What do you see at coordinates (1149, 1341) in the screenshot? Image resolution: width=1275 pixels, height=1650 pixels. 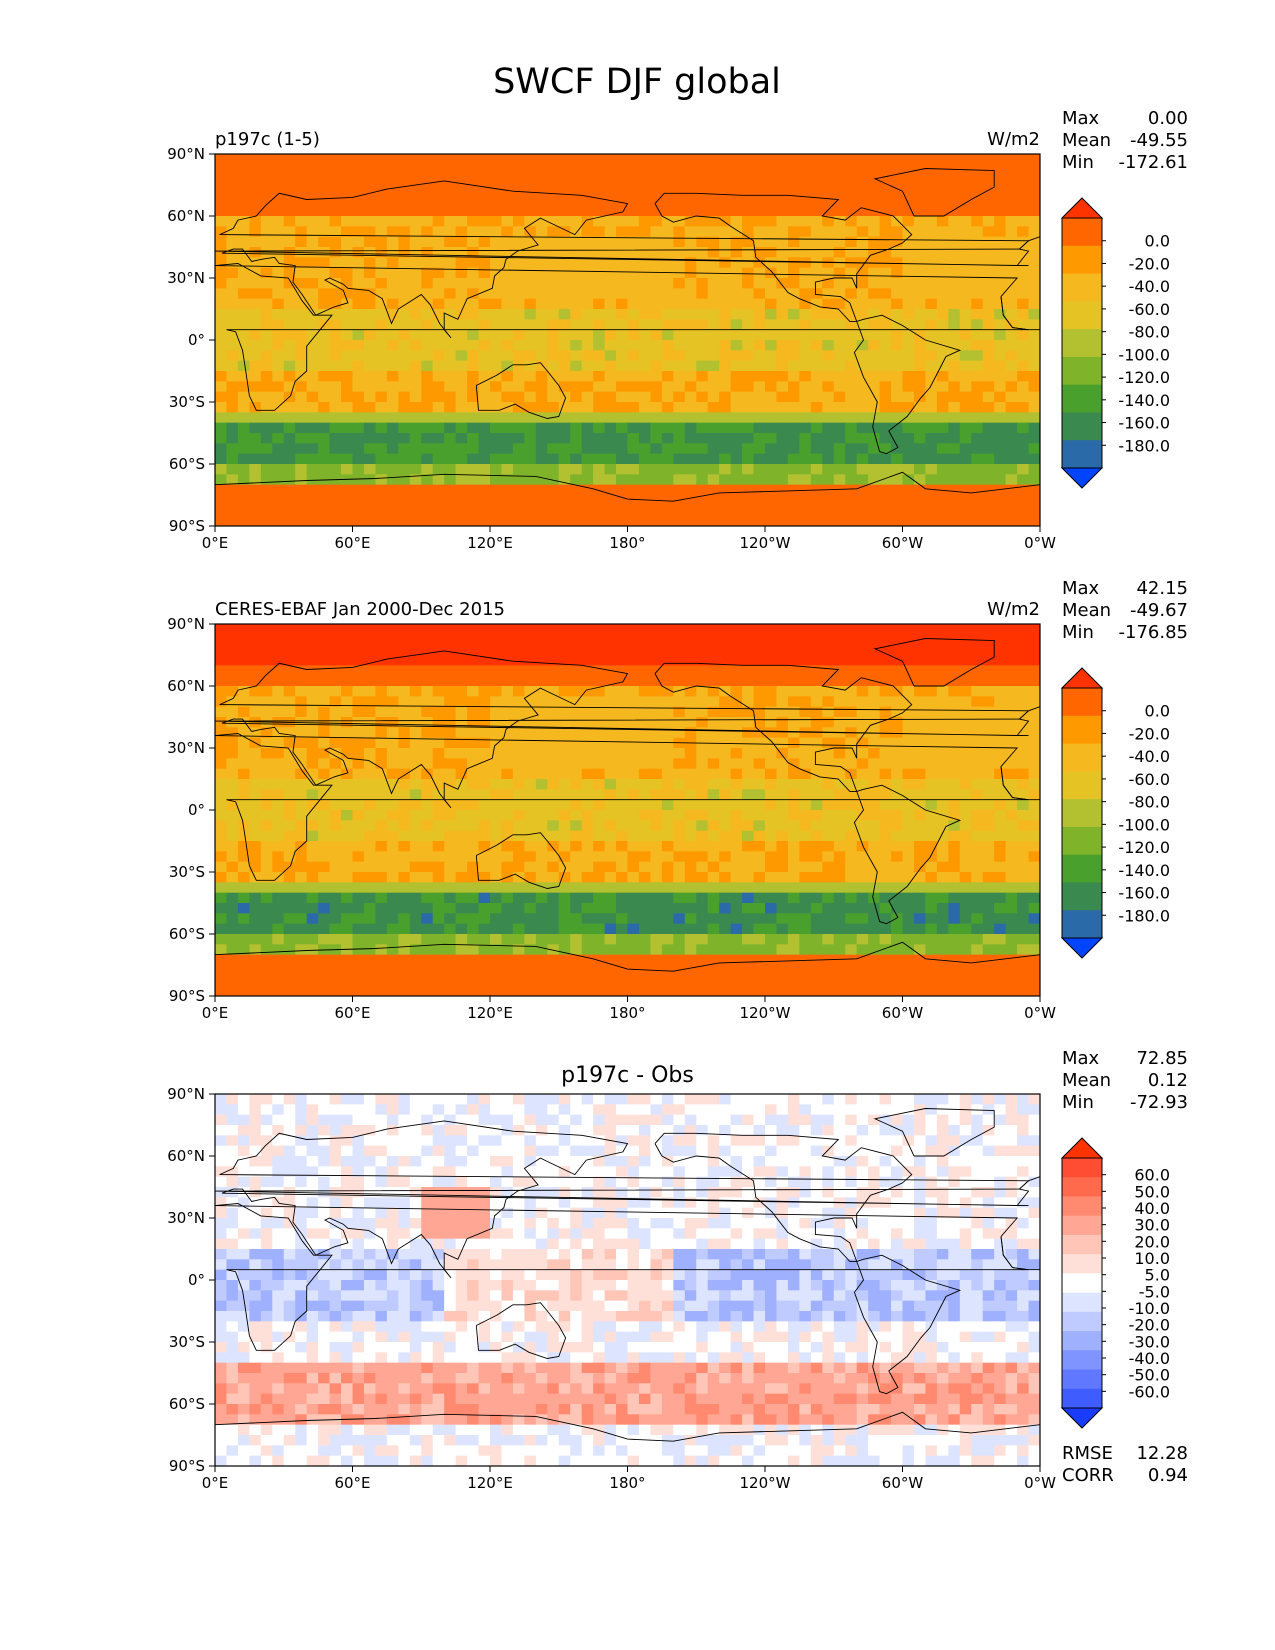 I see `colorbar-tick-label: -30.0` at bounding box center [1149, 1341].